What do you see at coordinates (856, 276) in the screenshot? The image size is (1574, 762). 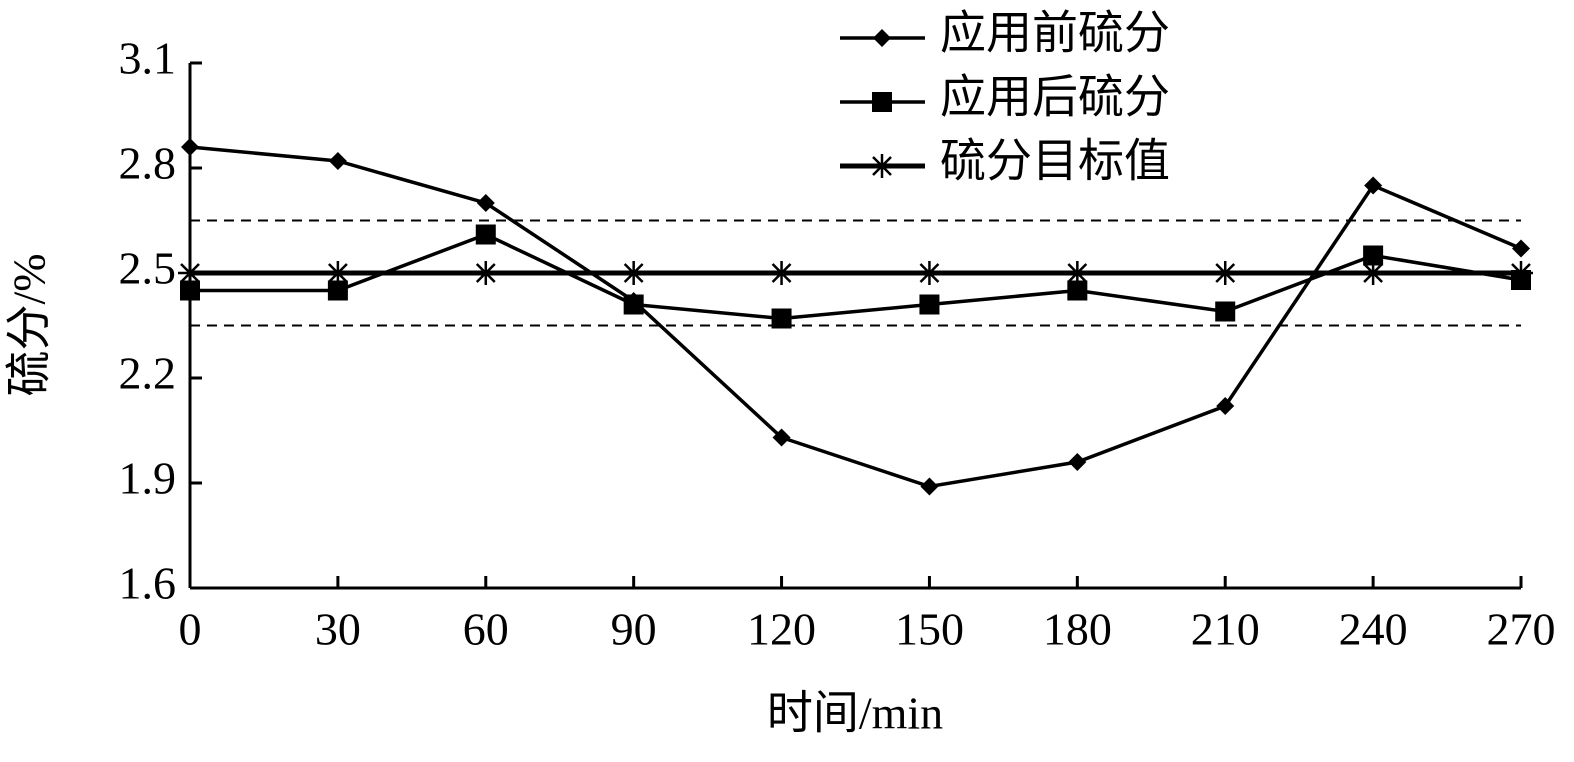 I see `series-line` at bounding box center [856, 276].